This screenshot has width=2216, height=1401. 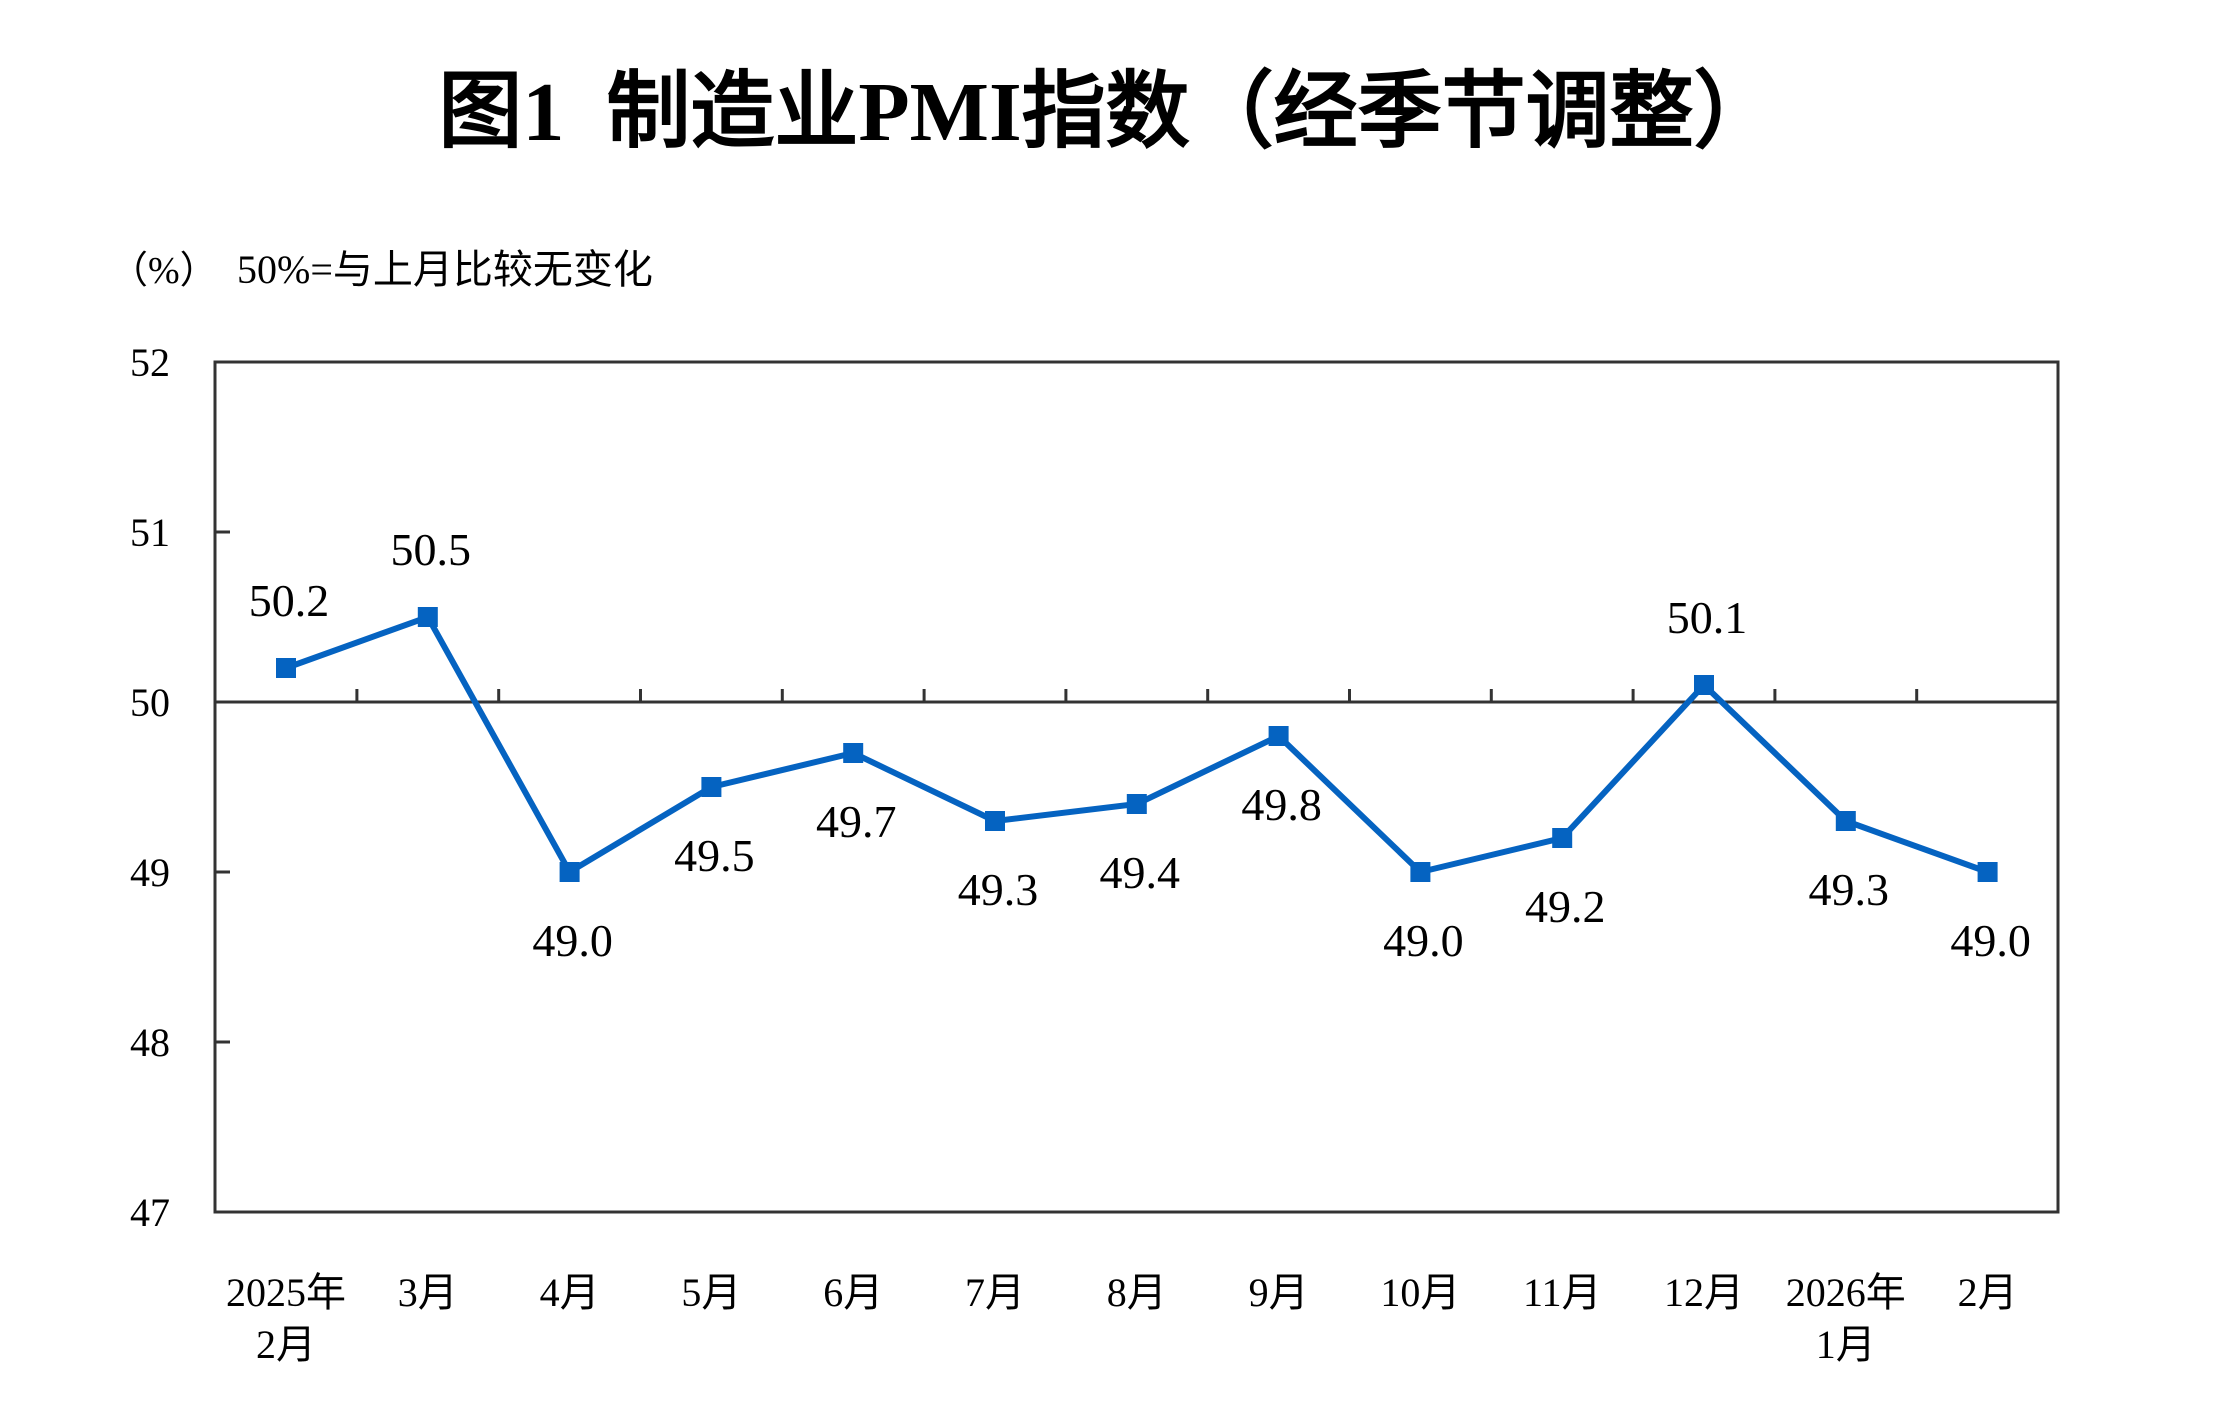 What do you see at coordinates (1420, 1292) in the screenshot?
I see `x-tick-label: 10月` at bounding box center [1420, 1292].